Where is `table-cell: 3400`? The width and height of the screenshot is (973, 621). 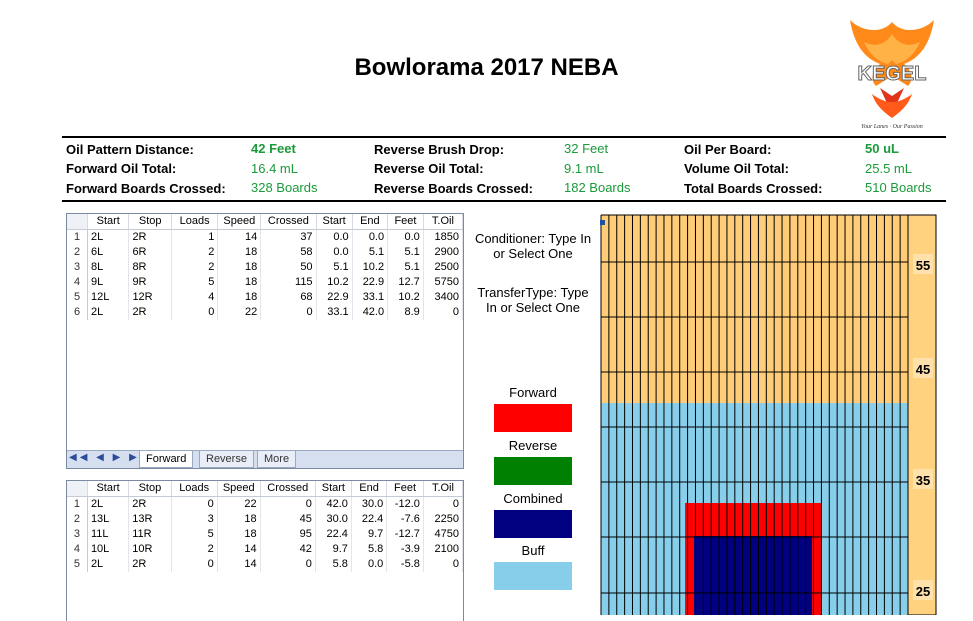
table-cell: 3400 is located at coordinates (443, 297).